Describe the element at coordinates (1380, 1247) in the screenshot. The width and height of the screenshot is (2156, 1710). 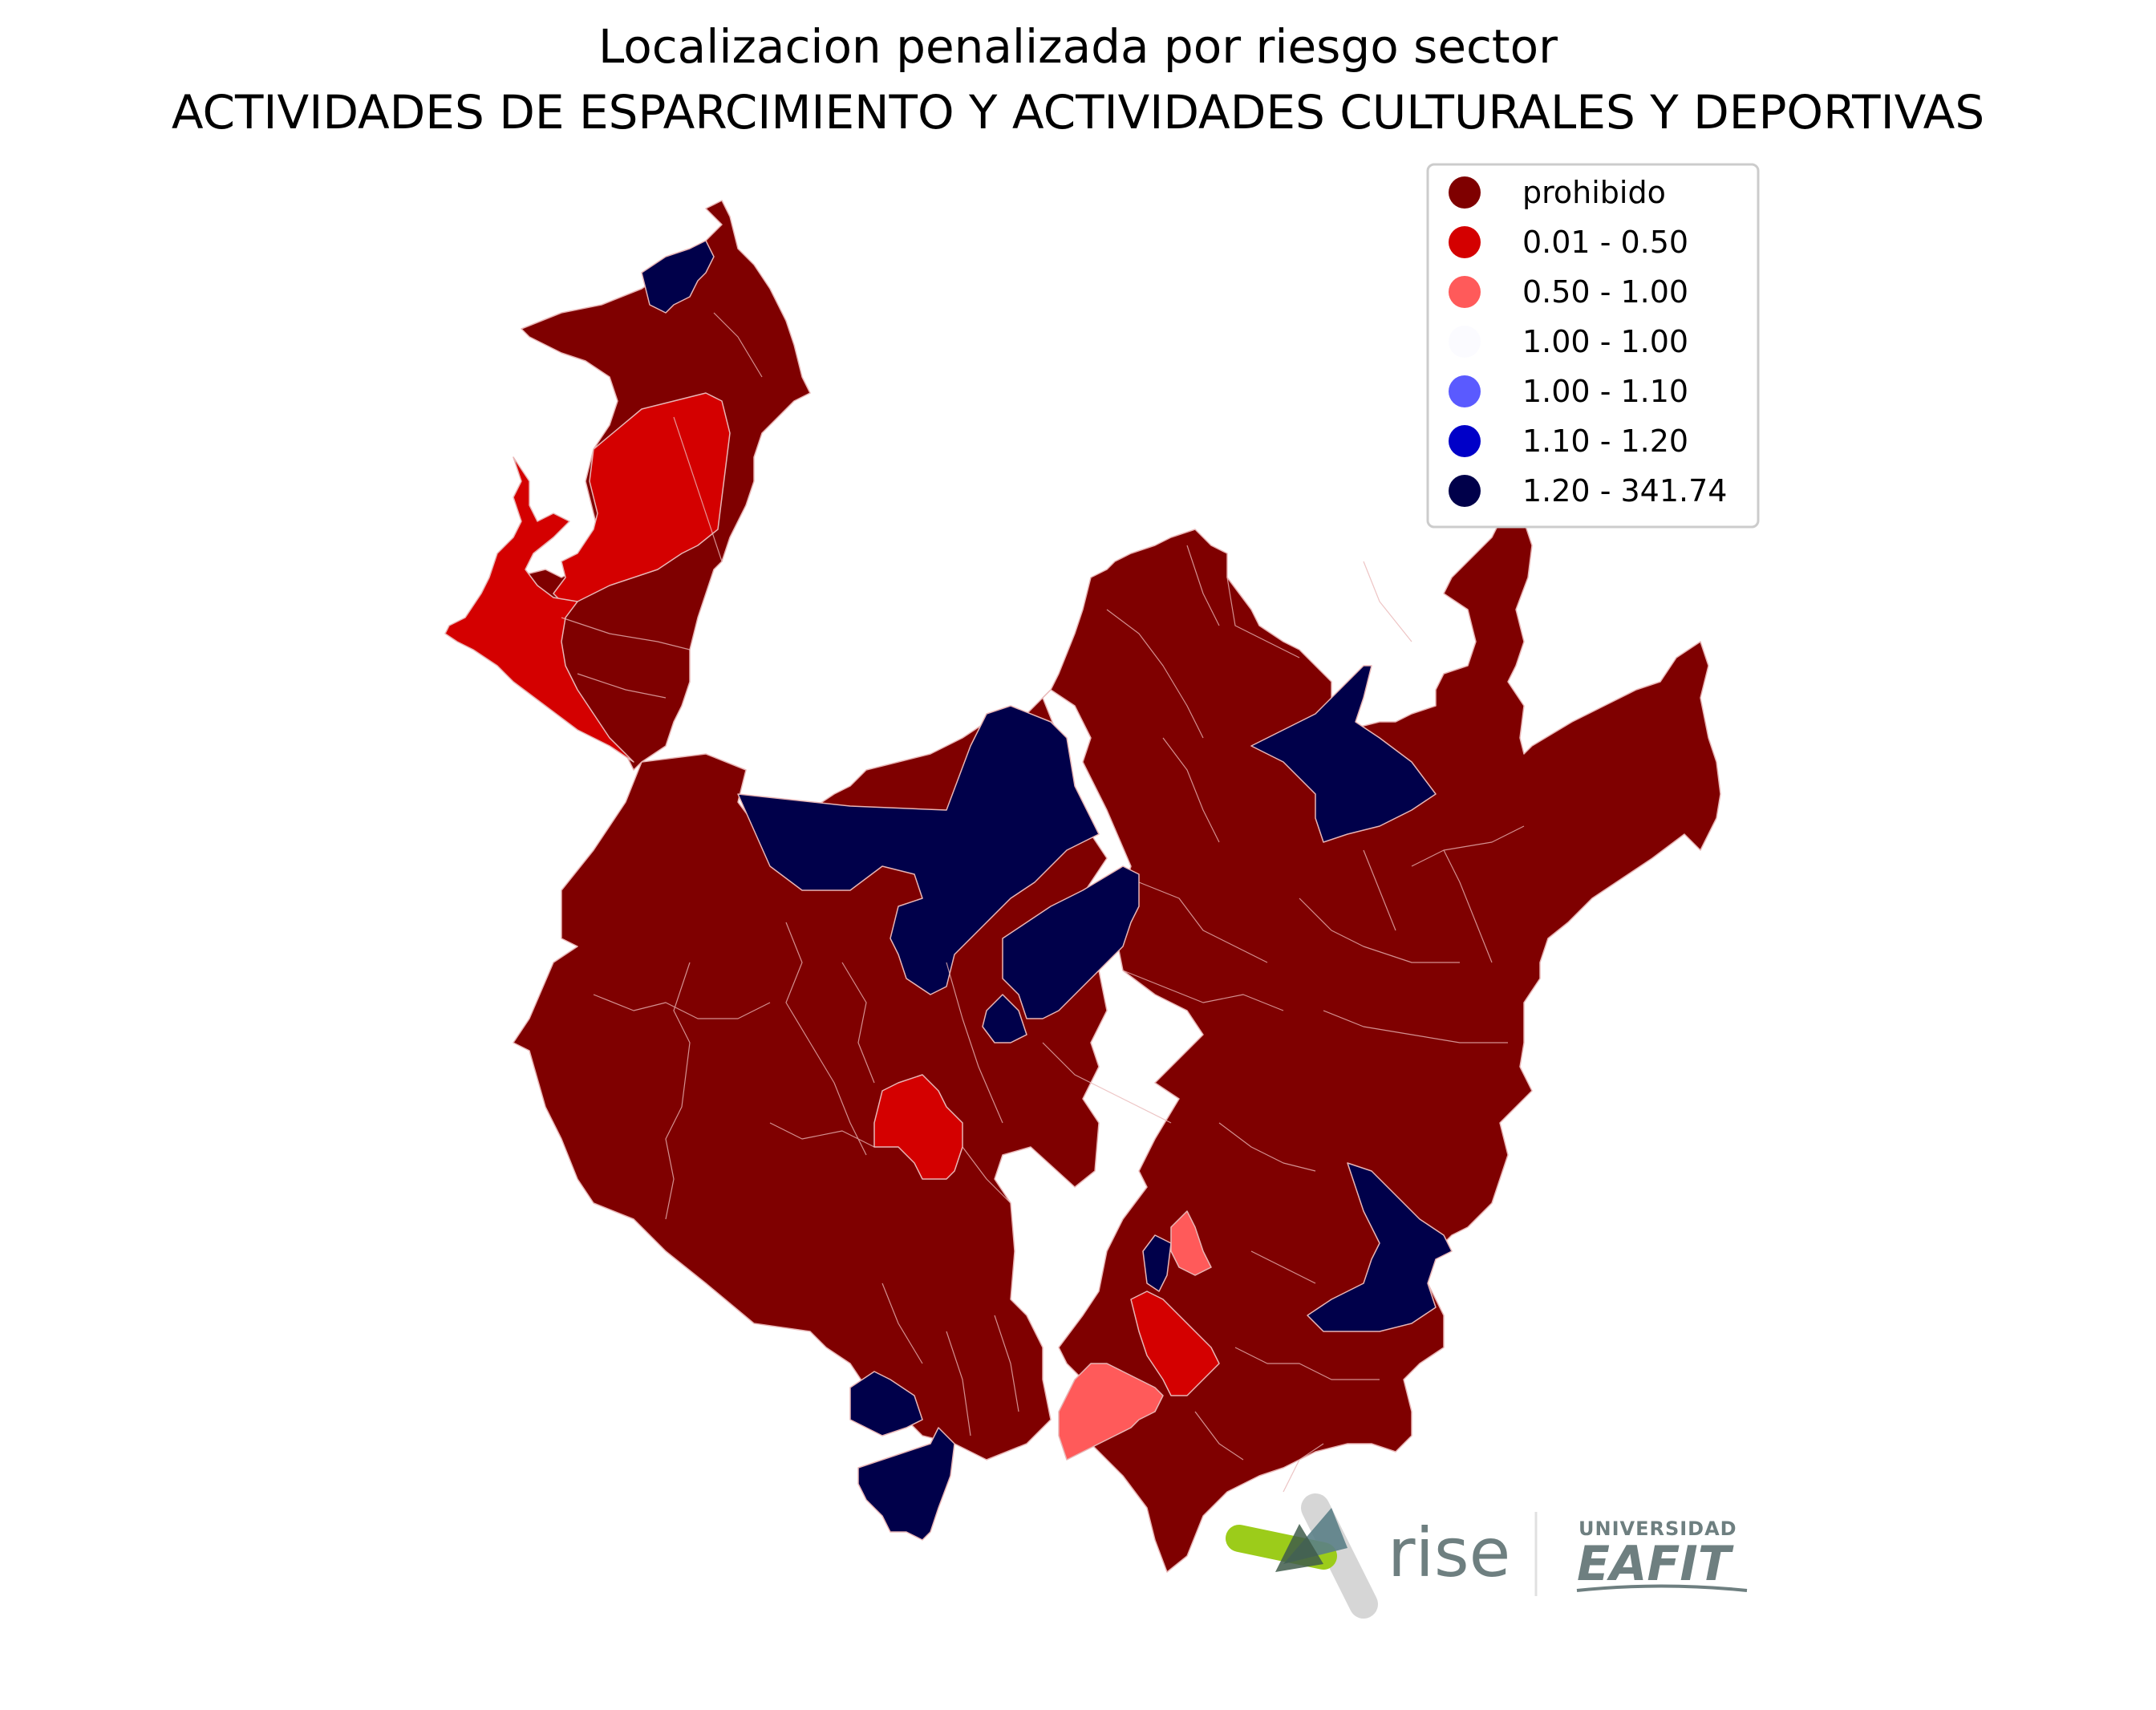
I see `region-1.20-341.74-east` at that location.